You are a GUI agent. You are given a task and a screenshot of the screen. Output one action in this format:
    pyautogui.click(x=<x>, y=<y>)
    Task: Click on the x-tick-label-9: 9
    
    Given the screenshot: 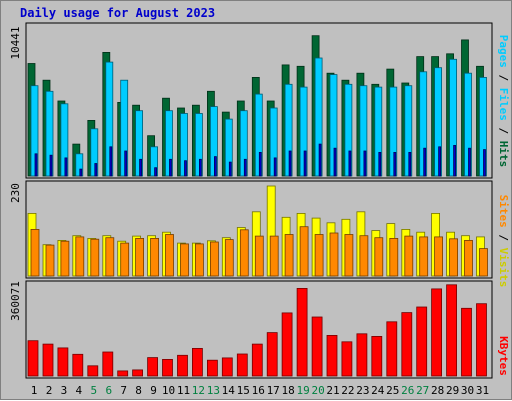 What is the action you would take?
    pyautogui.click(x=153, y=390)
    